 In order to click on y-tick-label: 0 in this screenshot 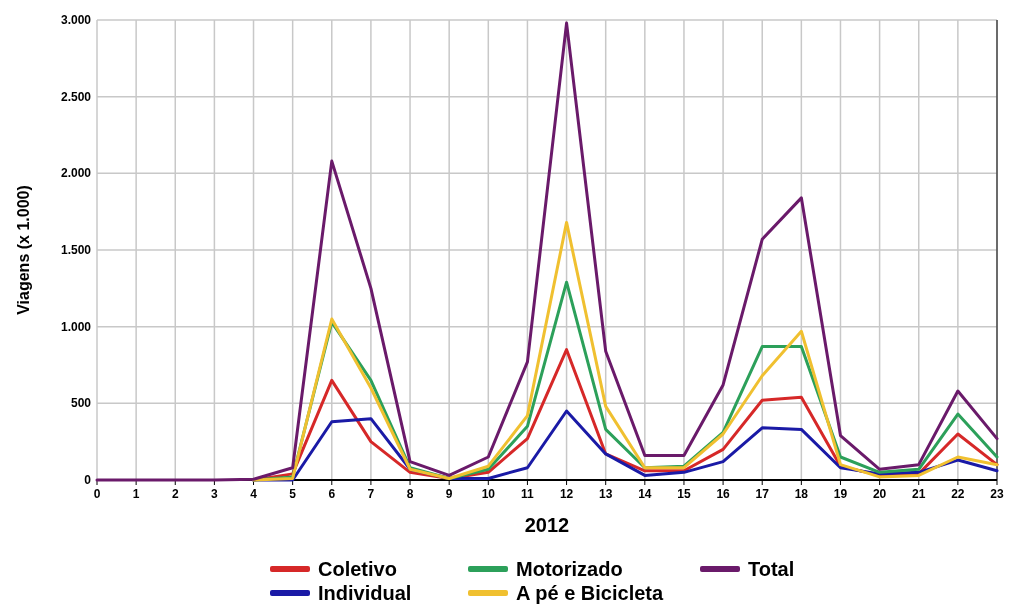, I will do `click(88, 480)`.